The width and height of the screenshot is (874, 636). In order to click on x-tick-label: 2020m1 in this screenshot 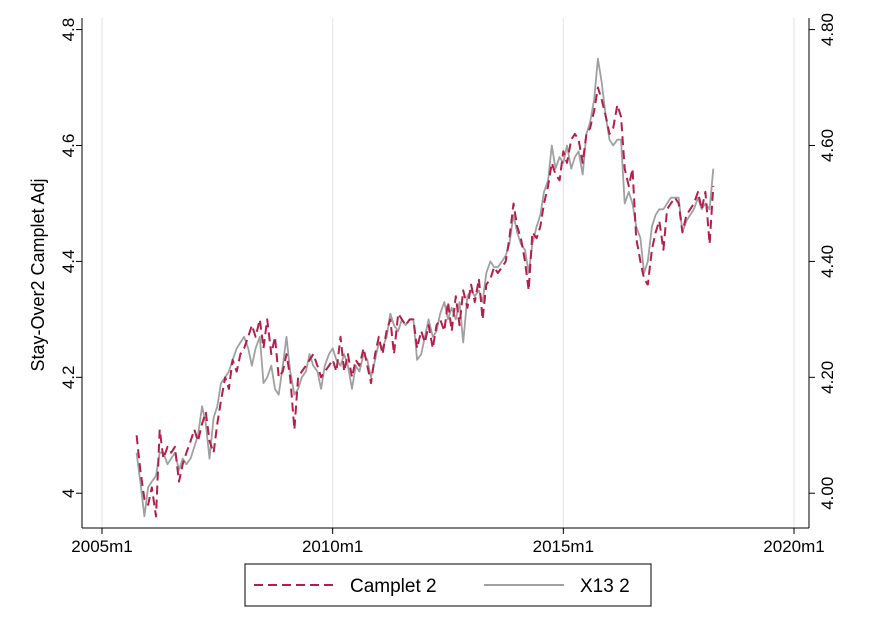, I will do `click(793, 546)`.